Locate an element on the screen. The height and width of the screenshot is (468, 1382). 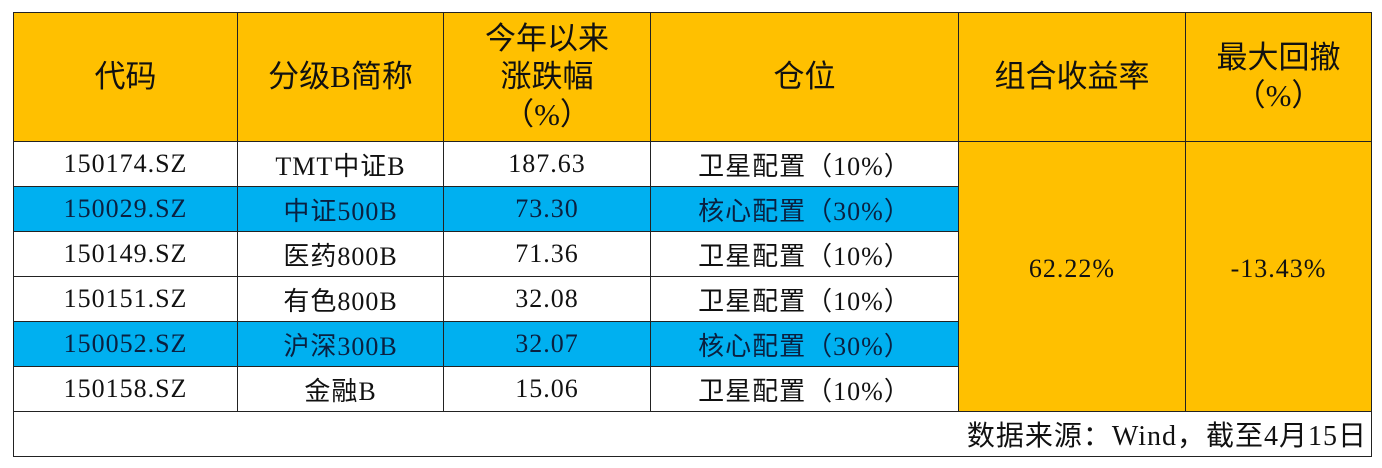
data-source-note: 数据来源：Wind，截至4月15日 is located at coordinates (692, 434).